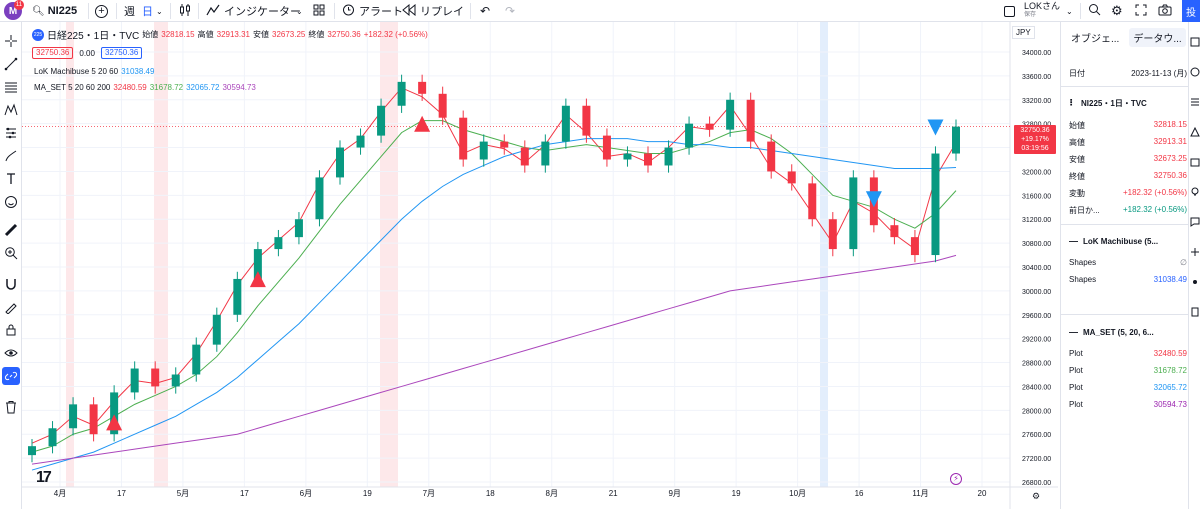  Describe the element at coordinates (1036, 196) in the screenshot. I see `price-axis-label: 31600.00` at that location.